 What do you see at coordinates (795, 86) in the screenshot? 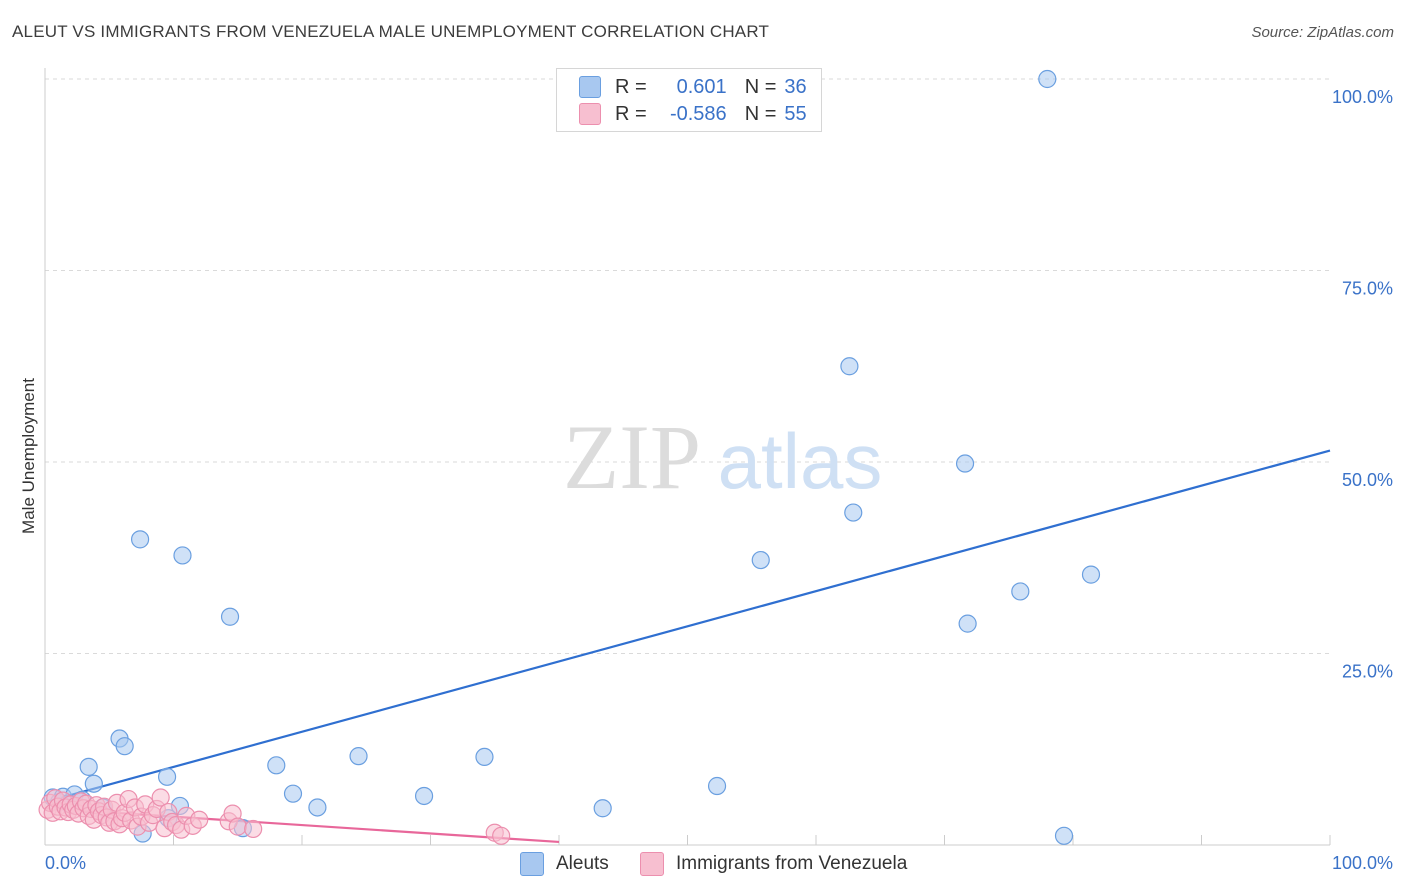
I see `legend-n-value: 36` at bounding box center [795, 86].